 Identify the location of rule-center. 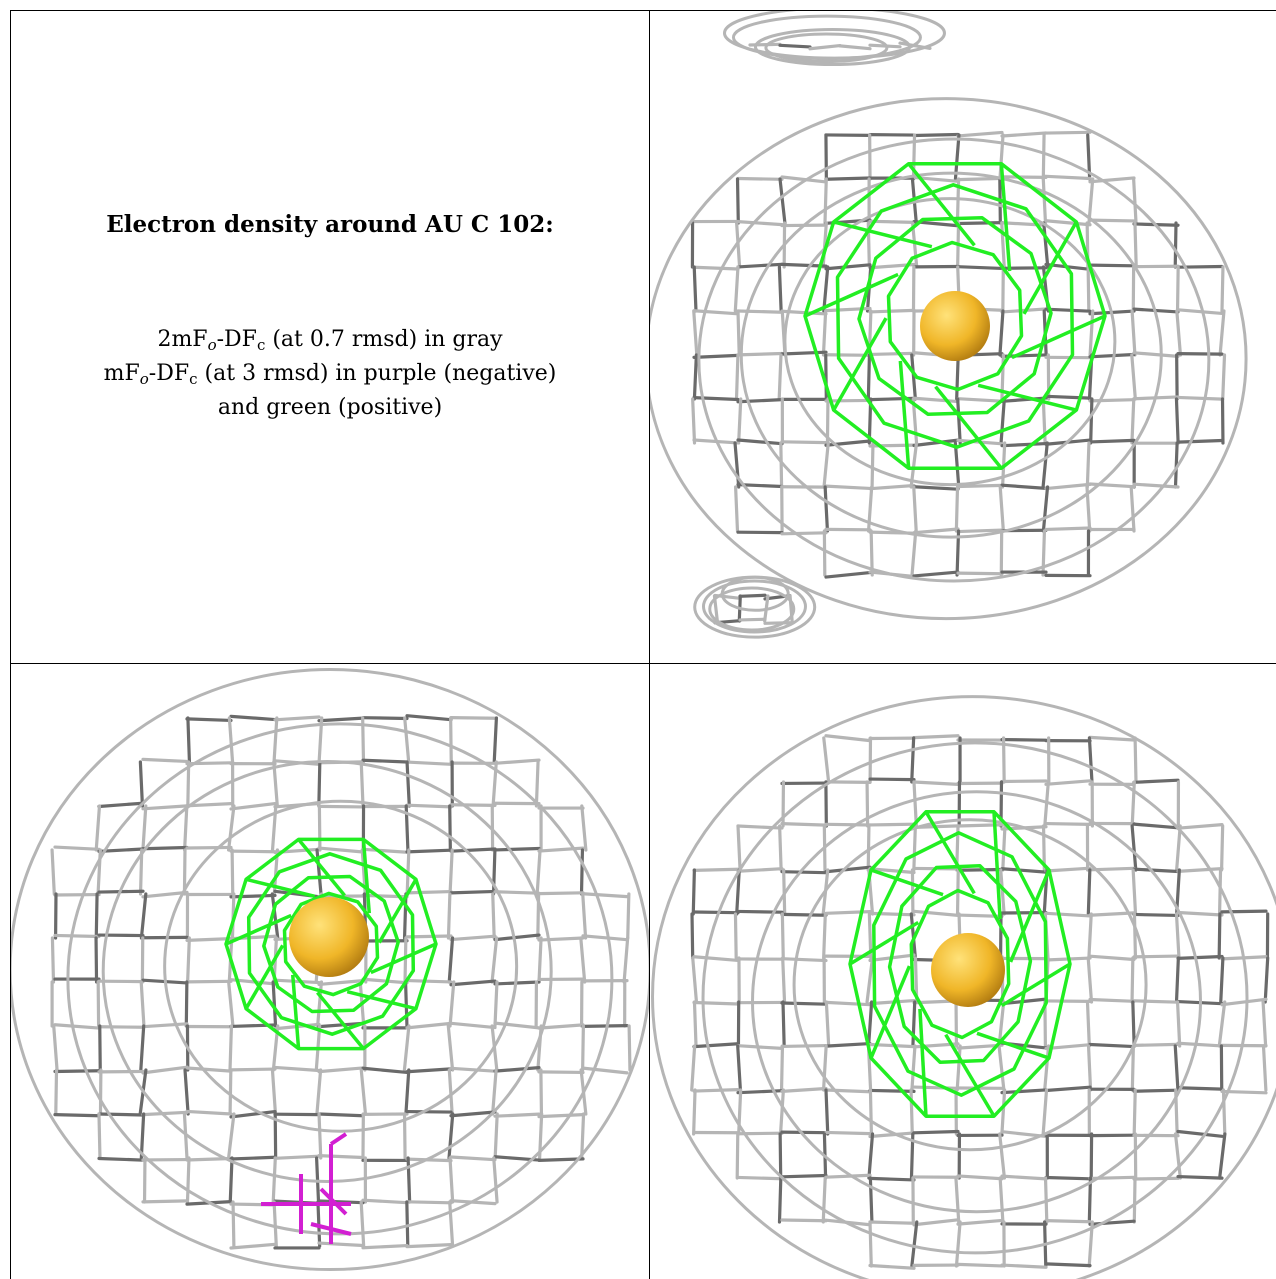
(649, 644).